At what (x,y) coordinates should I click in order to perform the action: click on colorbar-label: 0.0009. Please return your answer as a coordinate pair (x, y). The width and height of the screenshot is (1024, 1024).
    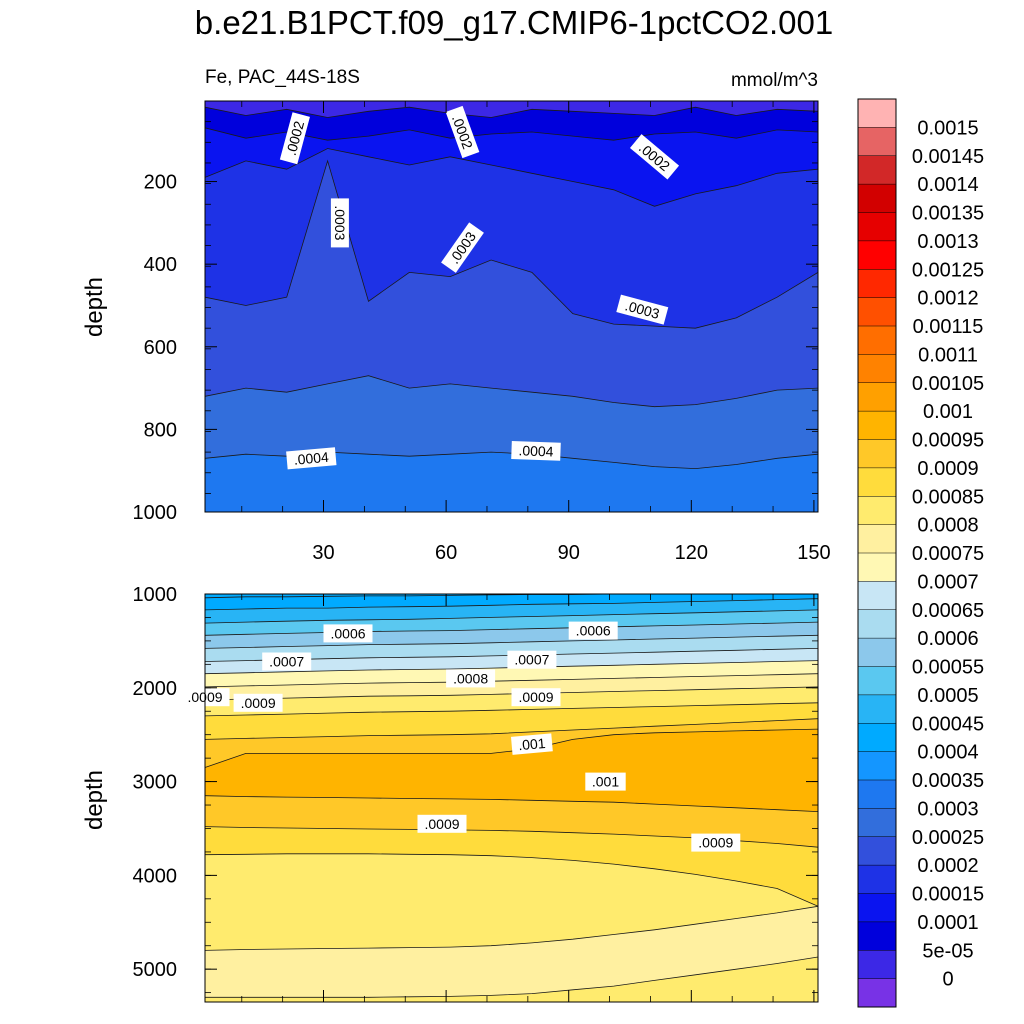
    Looking at the image, I should click on (947, 469).